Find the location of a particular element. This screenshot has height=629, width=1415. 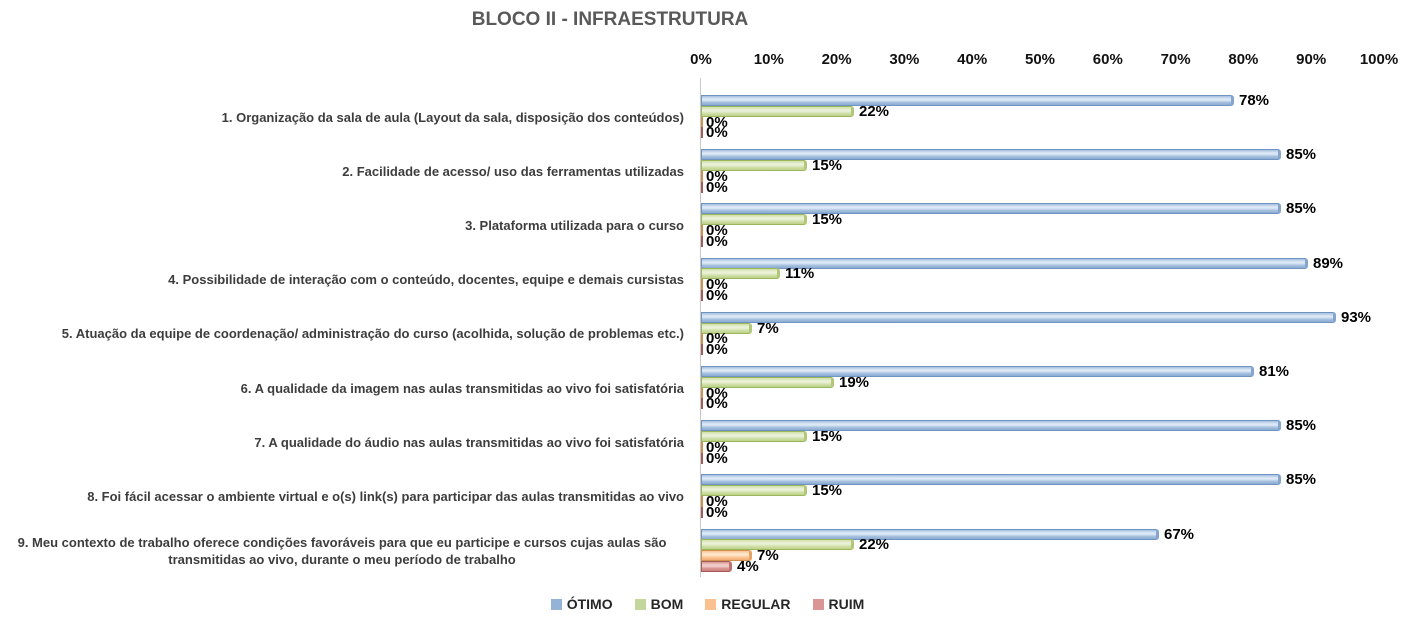

legend-item--timo: ÓTIMO is located at coordinates (581, 604).